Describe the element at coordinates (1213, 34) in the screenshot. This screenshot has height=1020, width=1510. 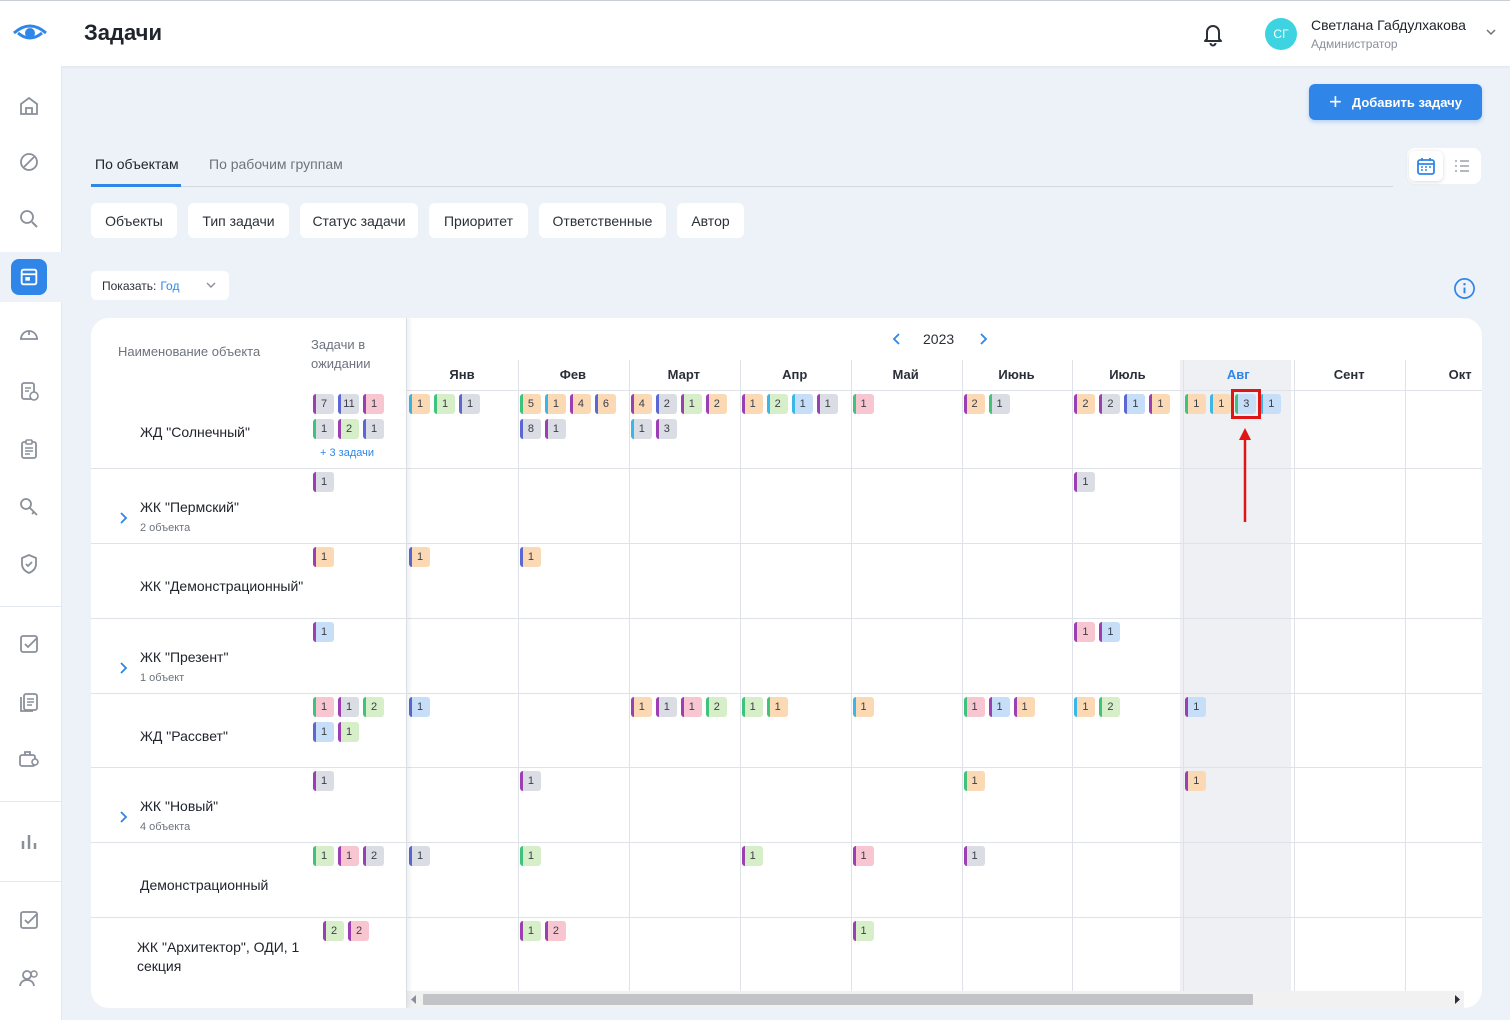
I see `bell-icon` at that location.